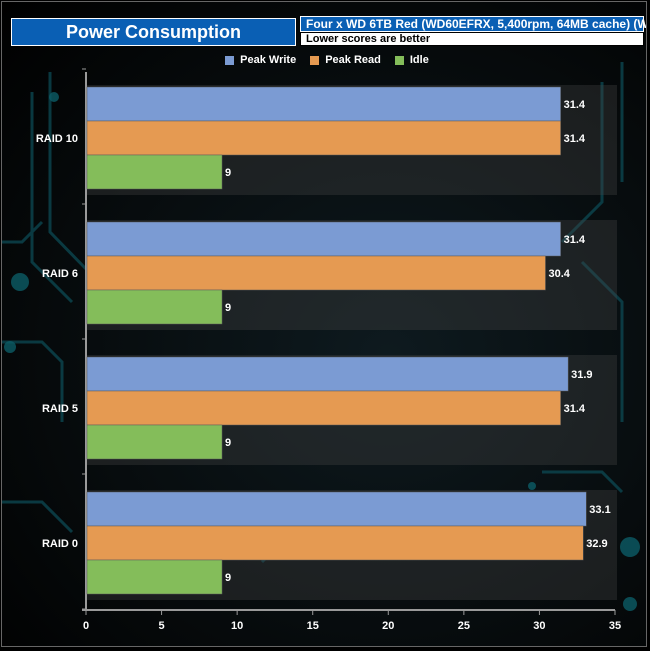 Image resolution: width=650 pixels, height=651 pixels. I want to click on x-tick-label: 35, so click(615, 626).